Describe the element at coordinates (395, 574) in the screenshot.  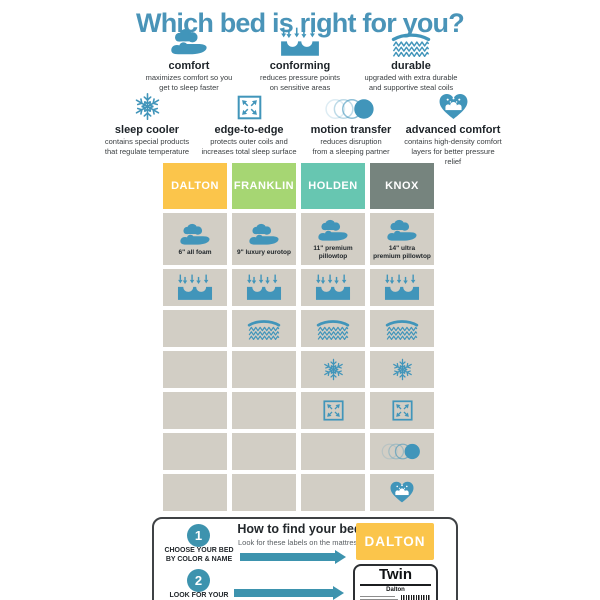
I see `tag-size: Twin` at that location.